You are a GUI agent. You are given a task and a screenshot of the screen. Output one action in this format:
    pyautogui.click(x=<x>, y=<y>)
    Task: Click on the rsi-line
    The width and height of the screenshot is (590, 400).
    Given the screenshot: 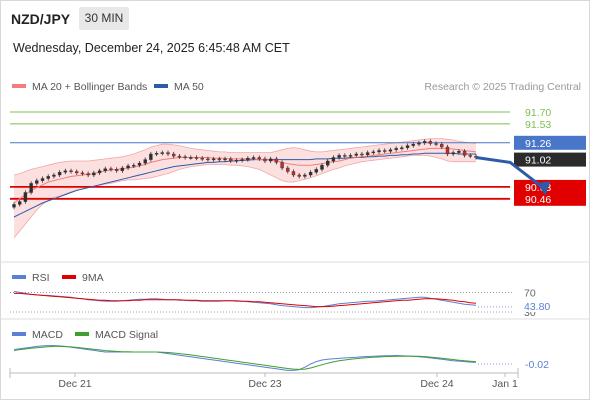 What is the action you would take?
    pyautogui.click(x=245, y=300)
    